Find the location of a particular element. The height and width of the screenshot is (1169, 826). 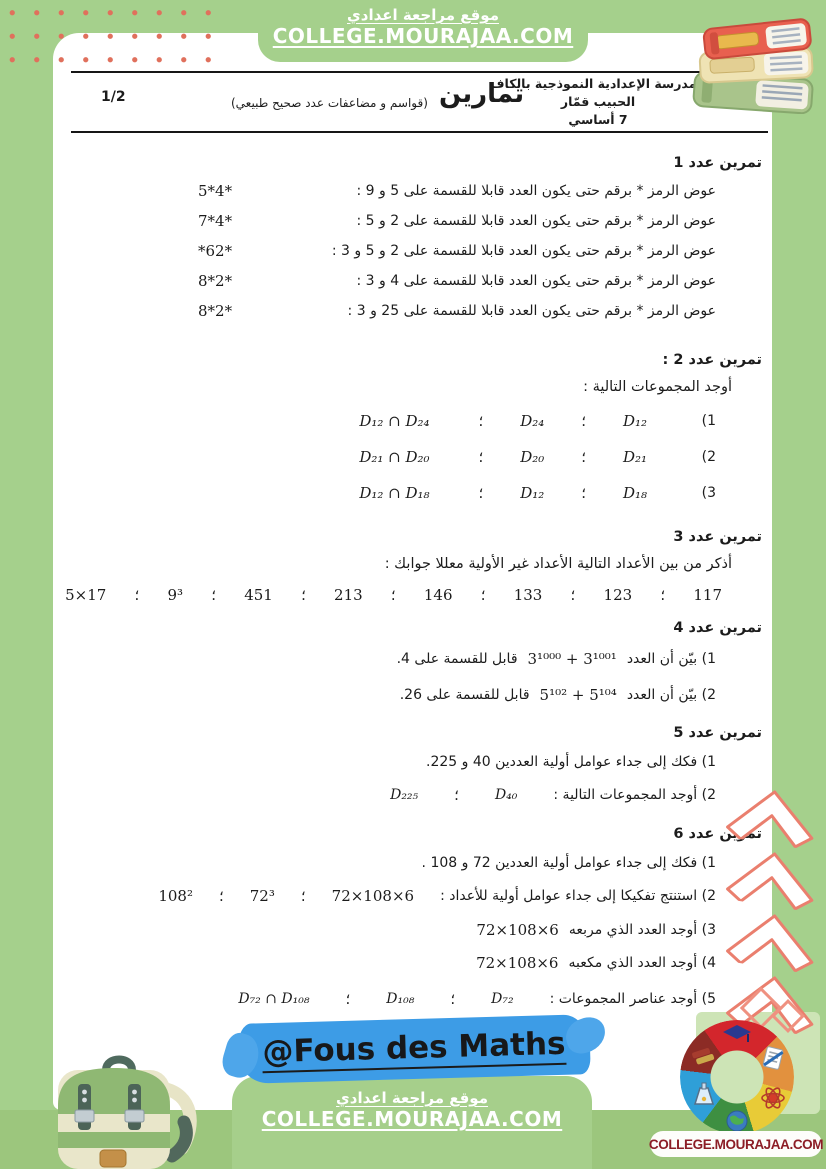

statement: 5) أوجد عناصر المجموعات : is located at coordinates (632, 999).